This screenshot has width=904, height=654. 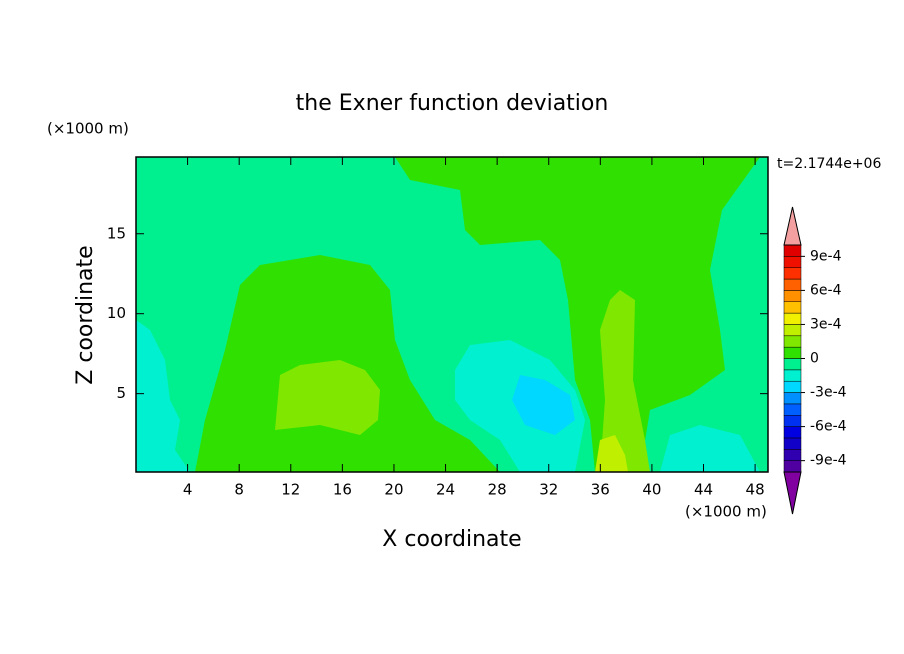 I want to click on x-axis-label: X coordinate, so click(x=451, y=539).